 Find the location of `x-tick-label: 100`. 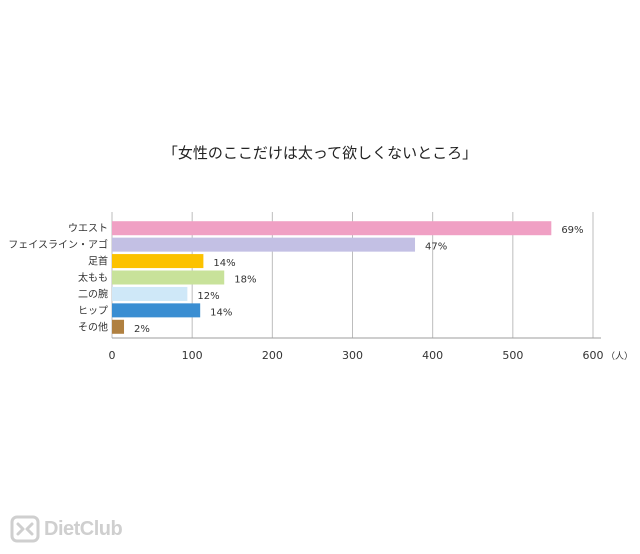

x-tick-label: 100 is located at coordinates (192, 355).